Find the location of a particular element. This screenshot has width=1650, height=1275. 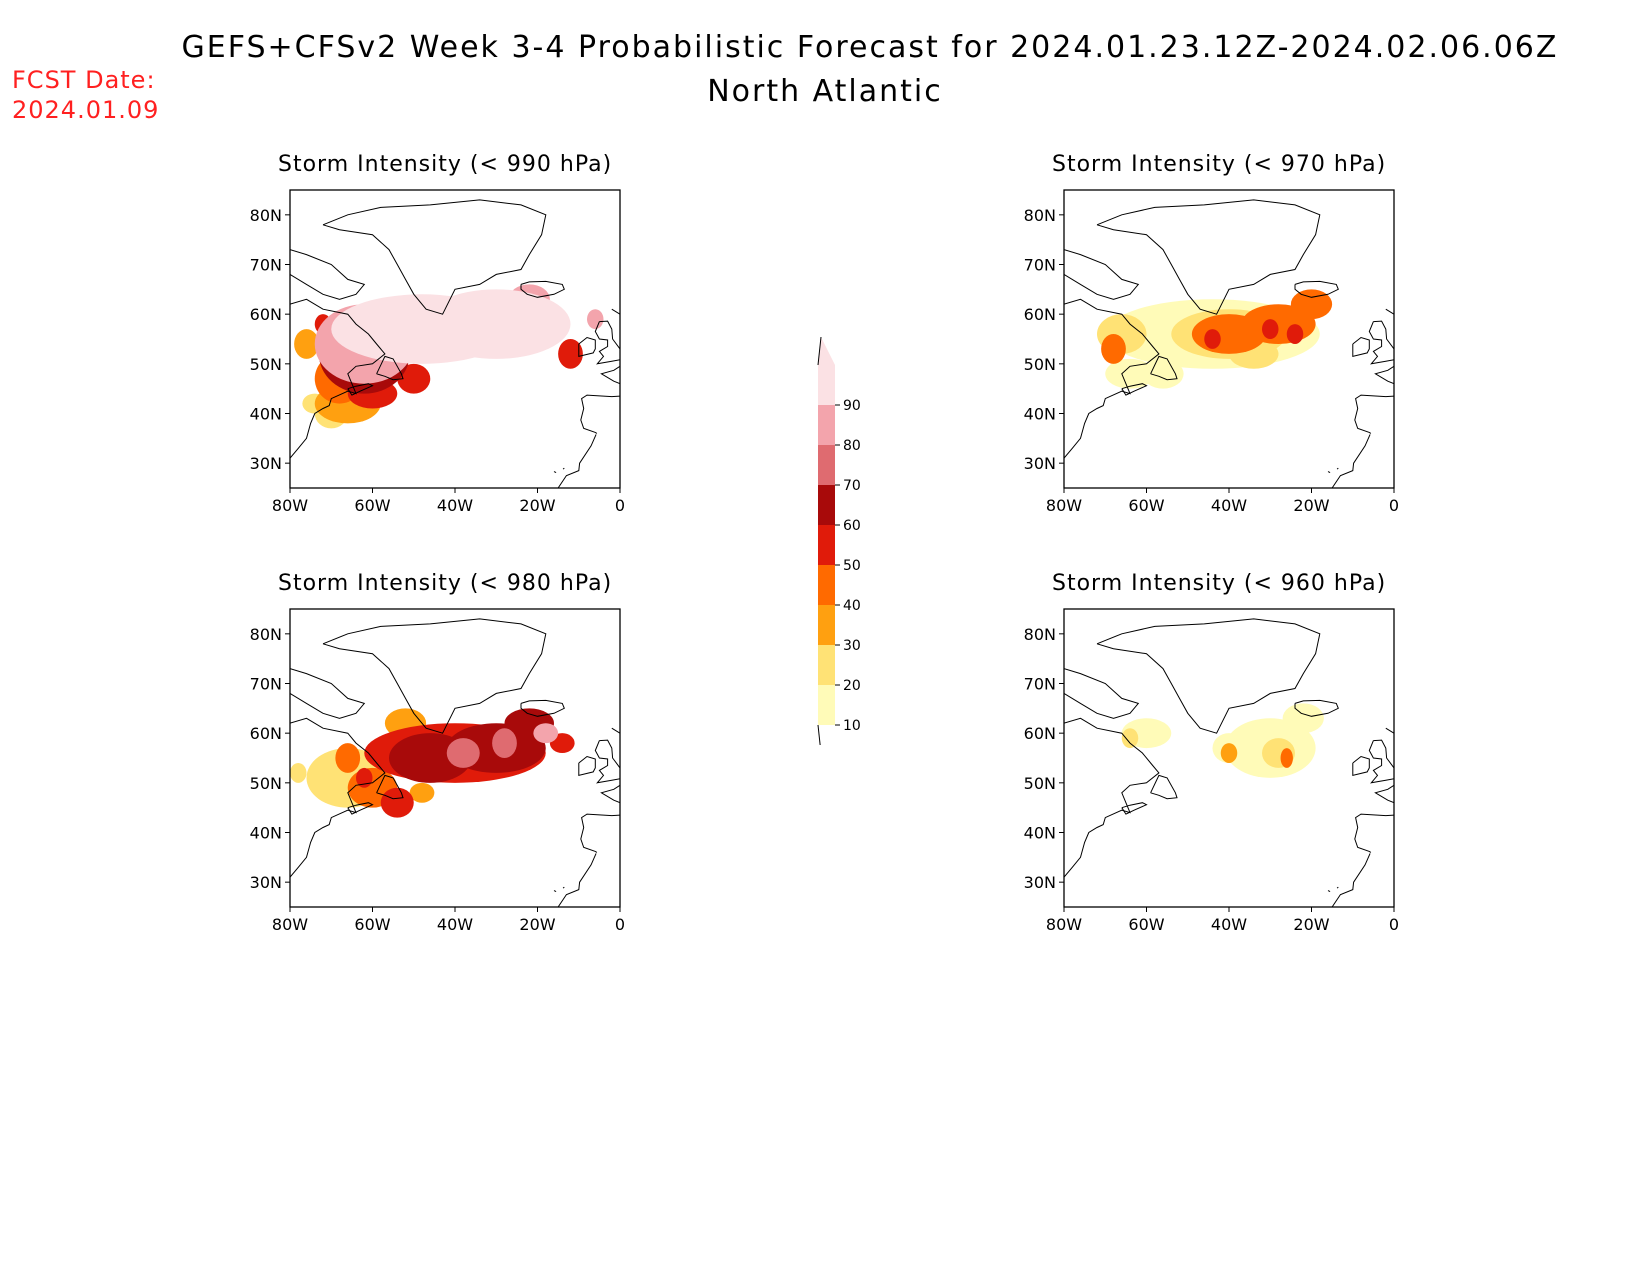

forecast-date-value: 2024.01.09 is located at coordinates (86, 110).